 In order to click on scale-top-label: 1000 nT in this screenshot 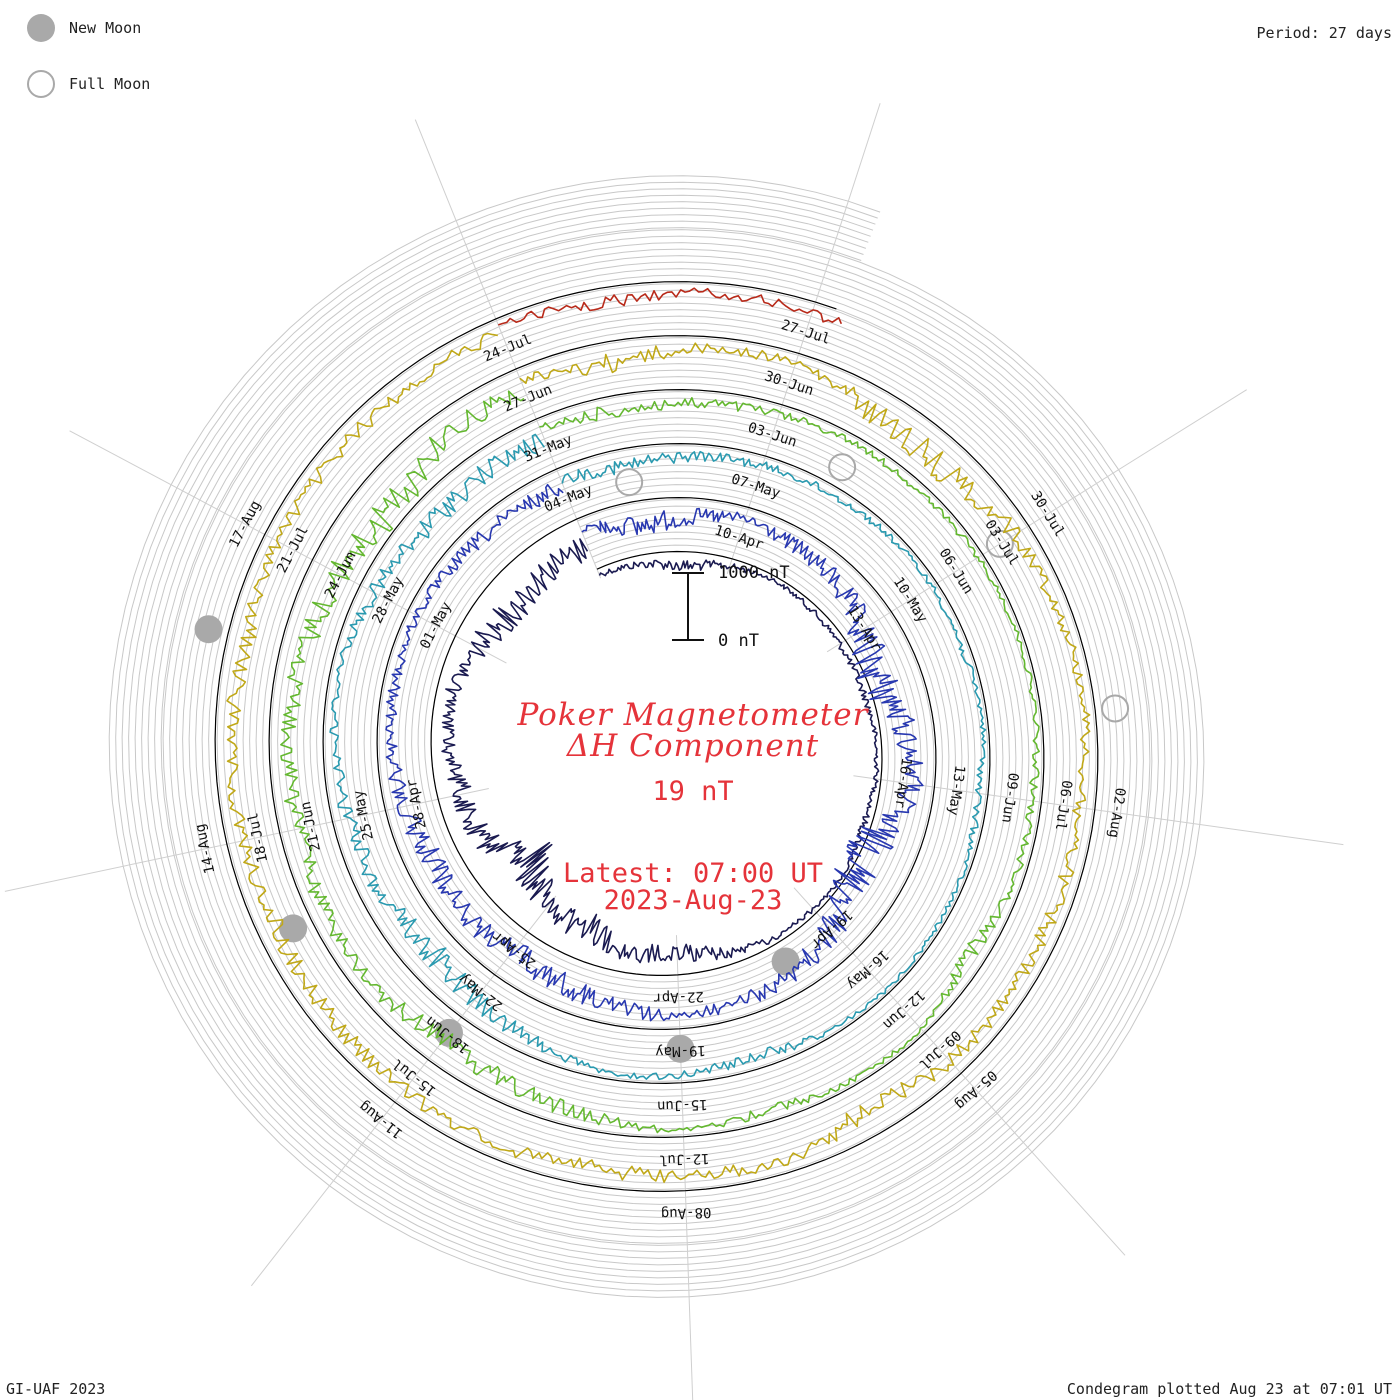, I will do `click(754, 573)`.